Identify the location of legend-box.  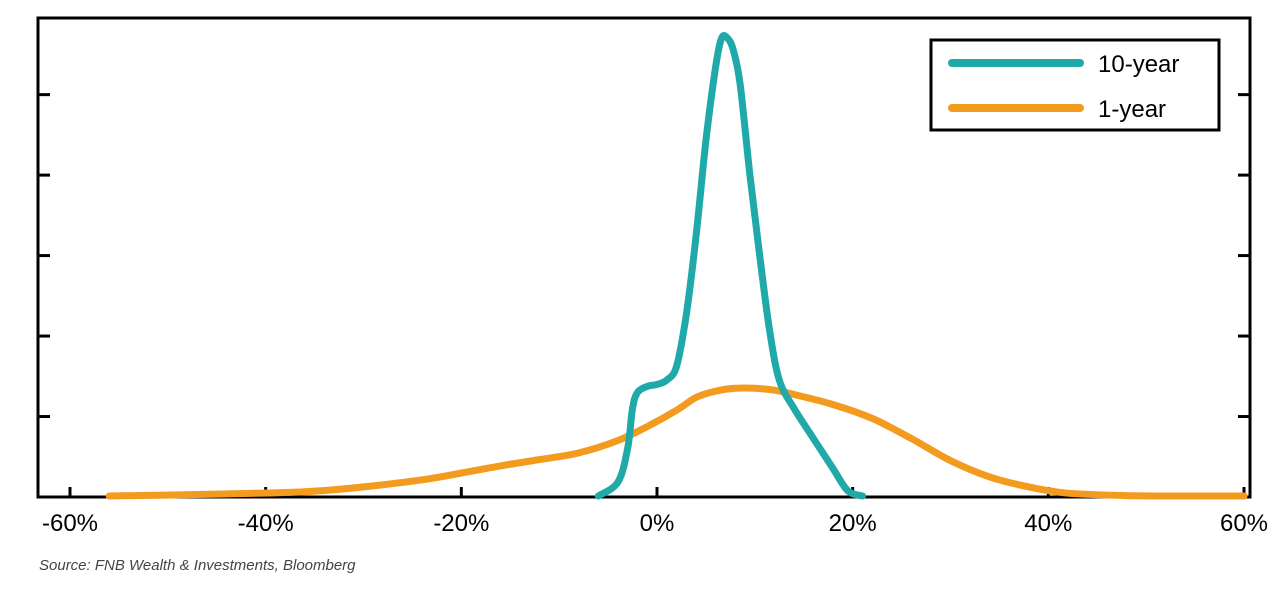
(1075, 85).